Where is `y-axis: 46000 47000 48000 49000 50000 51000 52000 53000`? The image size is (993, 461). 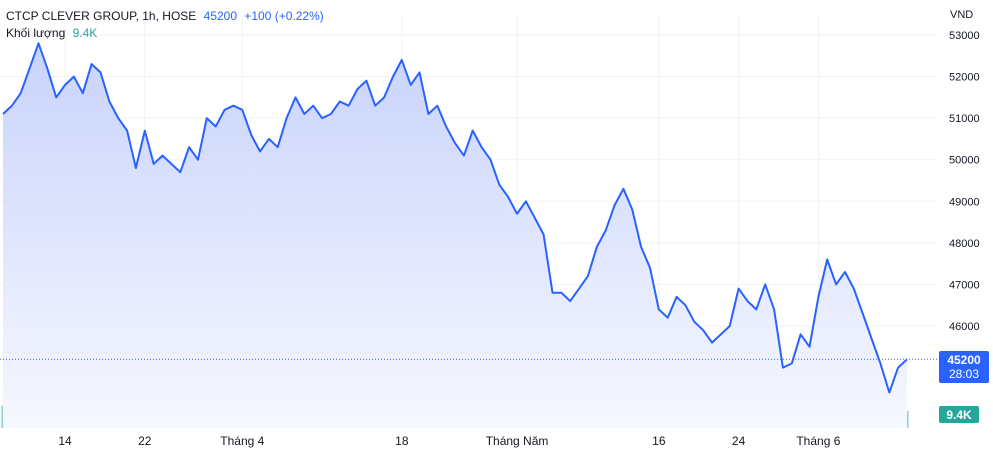
y-axis: 46000 47000 48000 49000 50000 51000 52000 53000 is located at coordinates (964, 181).